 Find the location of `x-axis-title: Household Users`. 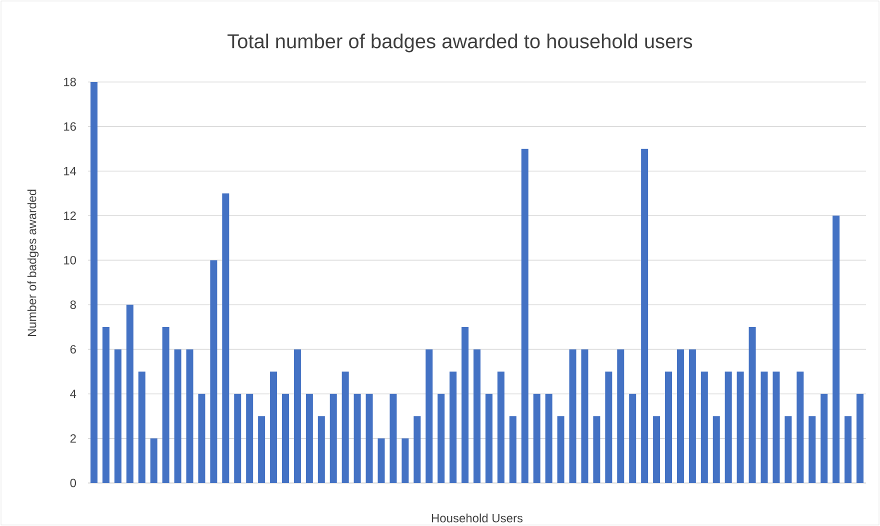

x-axis-title: Household Users is located at coordinates (477, 518).